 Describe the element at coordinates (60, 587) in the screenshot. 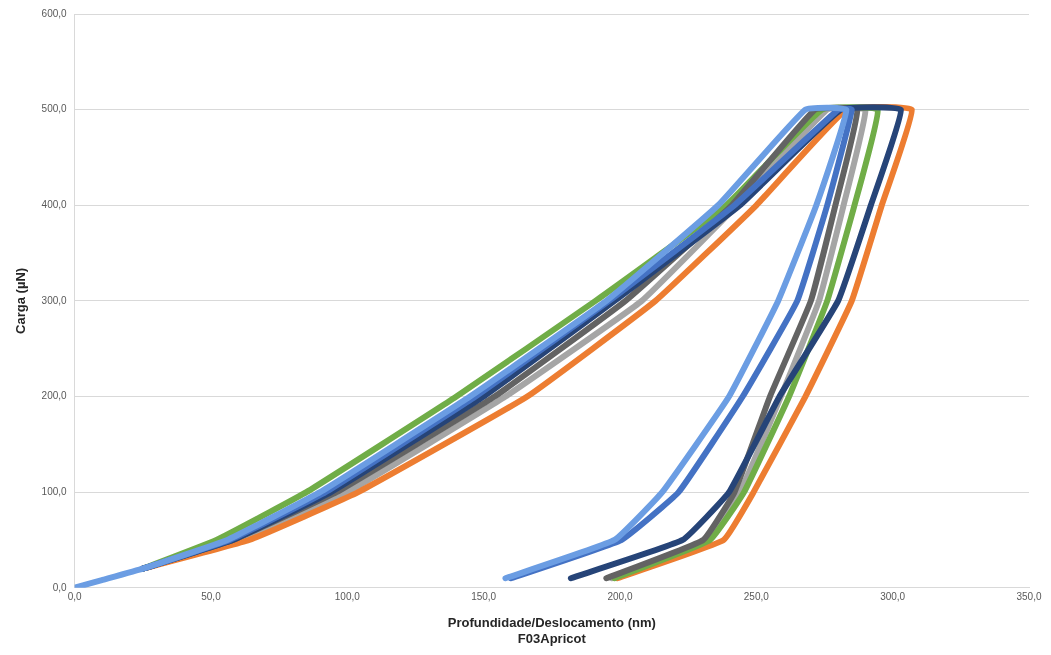

I see `y-tick-label: 0,0` at that location.